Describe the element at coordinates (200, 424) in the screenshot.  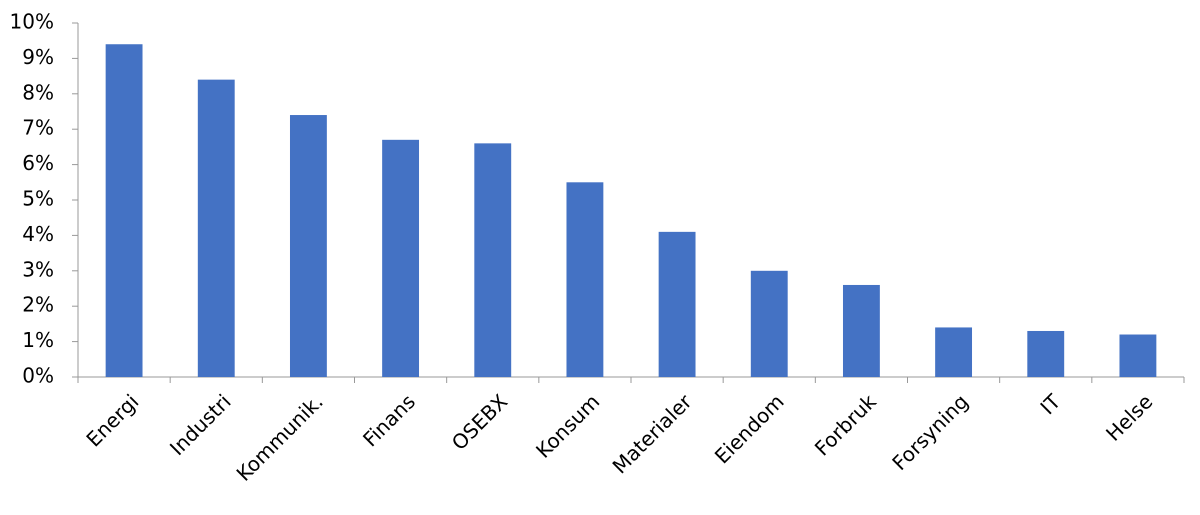
I see `x-tick-label: Industri` at that location.